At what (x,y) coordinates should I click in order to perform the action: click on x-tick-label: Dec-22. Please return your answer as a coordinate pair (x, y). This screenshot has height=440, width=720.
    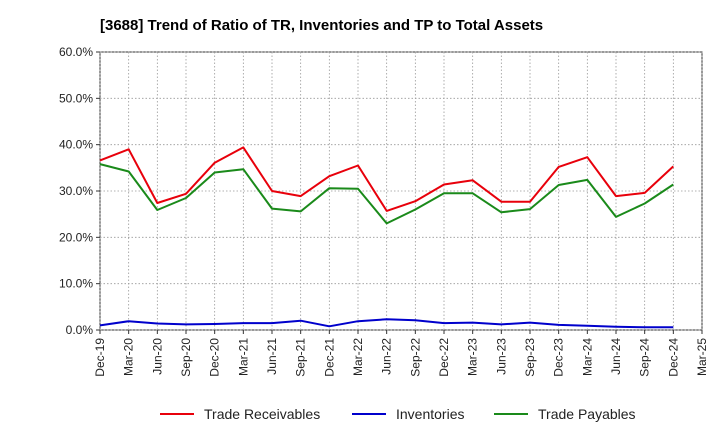
    Looking at the image, I should click on (444, 357).